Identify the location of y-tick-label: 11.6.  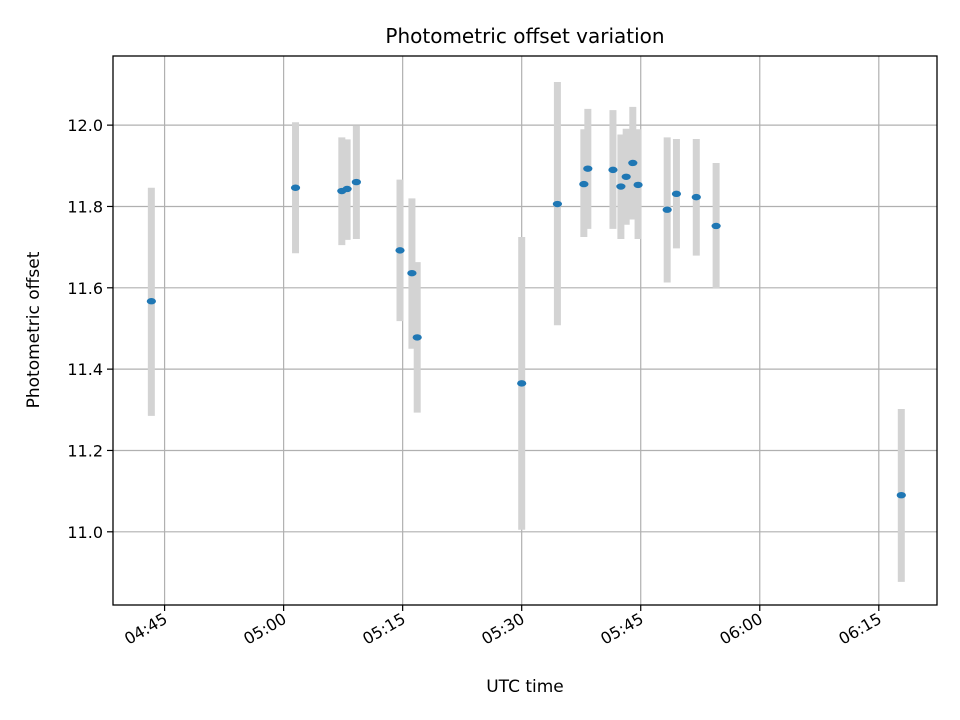
(85, 288).